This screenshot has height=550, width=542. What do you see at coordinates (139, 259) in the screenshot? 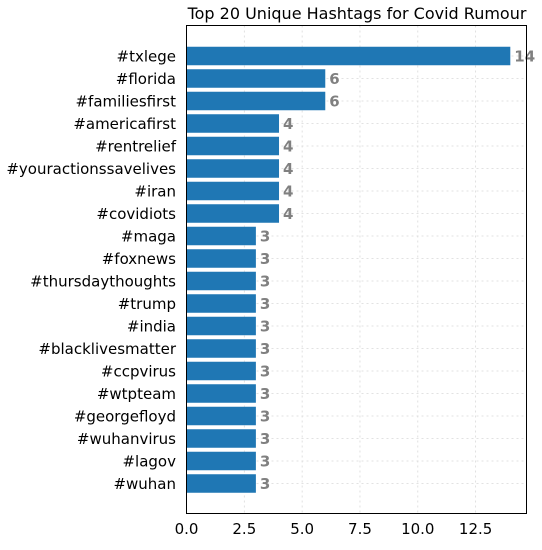
I see `category-label: #foxnews` at bounding box center [139, 259].